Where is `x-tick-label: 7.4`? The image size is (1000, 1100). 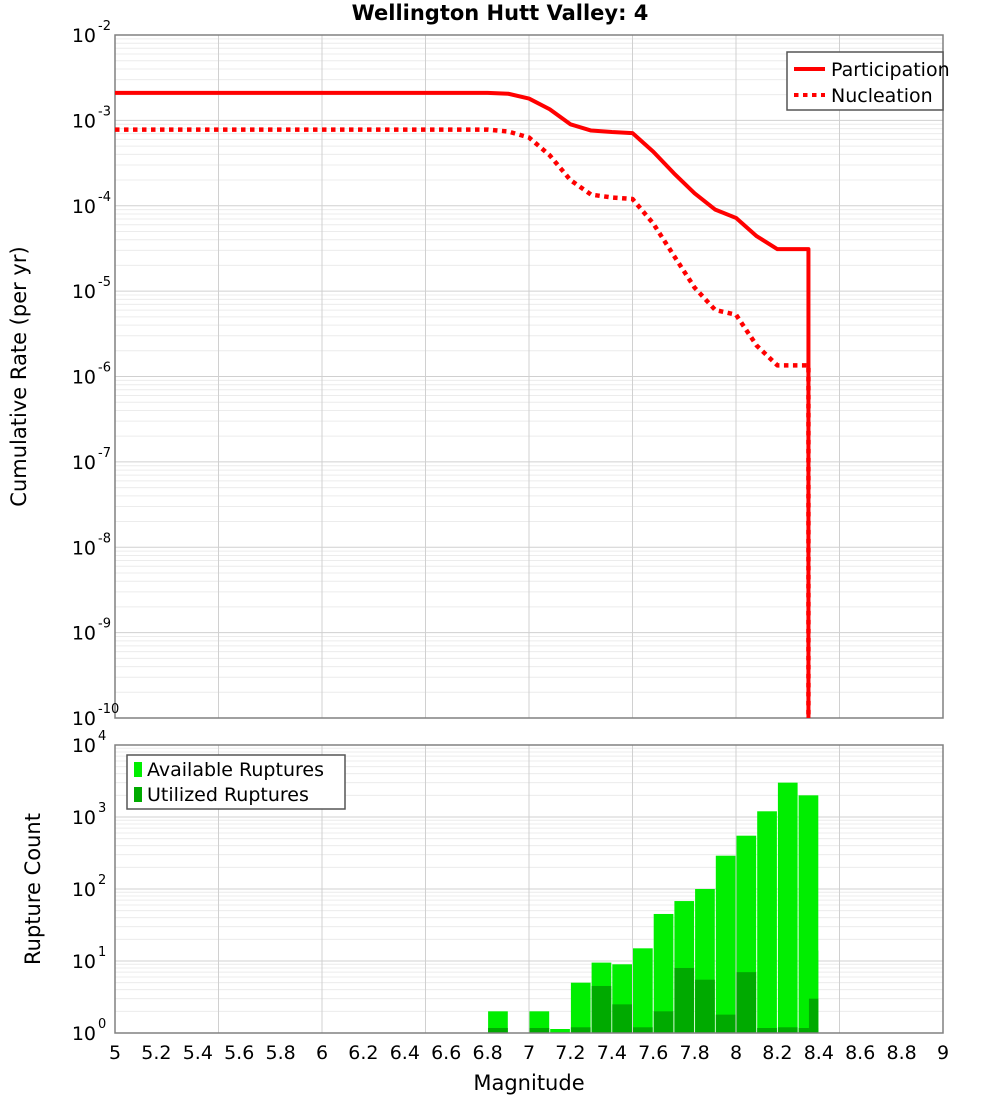
x-tick-label: 7.4 is located at coordinates (612, 1053).